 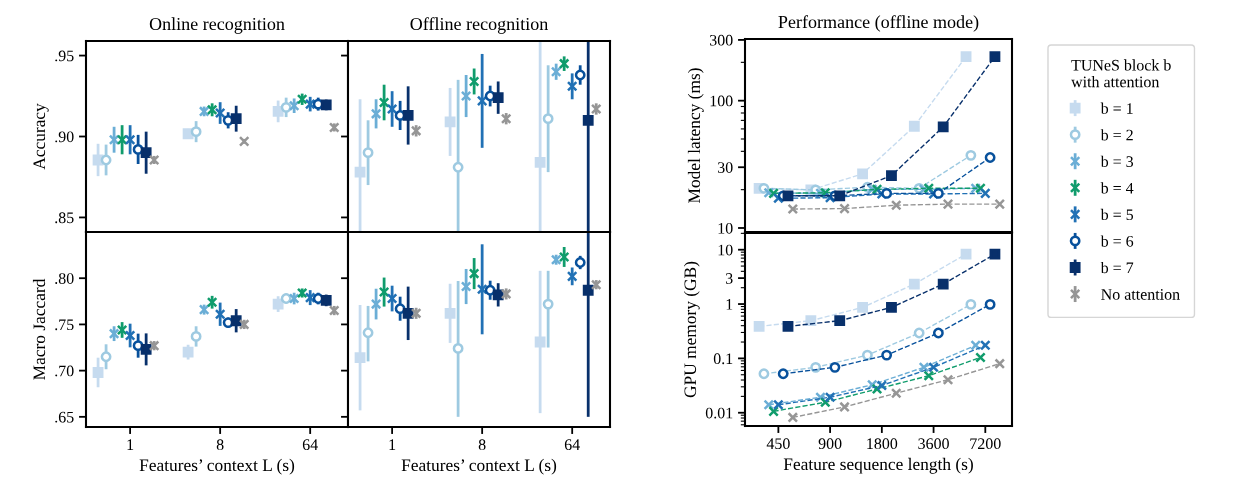 I want to click on y-axis-title: GPU memory (GB), so click(x=691, y=329).